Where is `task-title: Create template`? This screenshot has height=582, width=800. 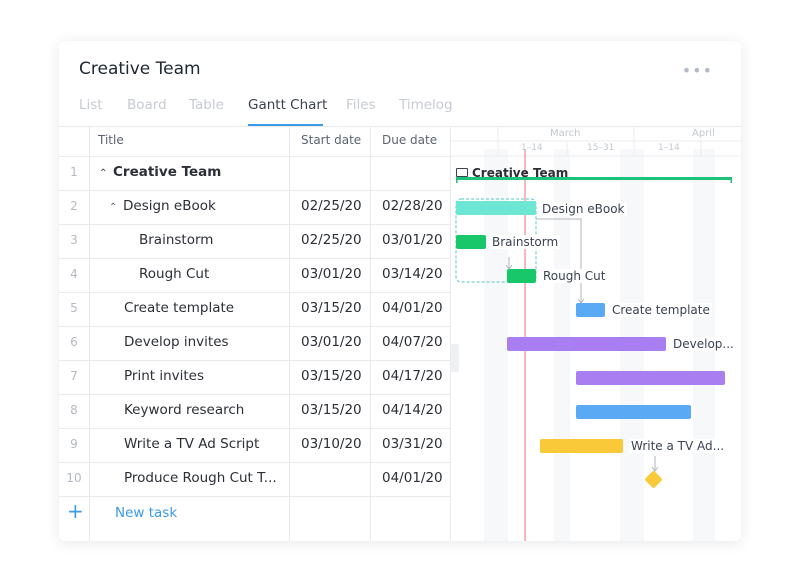 task-title: Create template is located at coordinates (179, 308).